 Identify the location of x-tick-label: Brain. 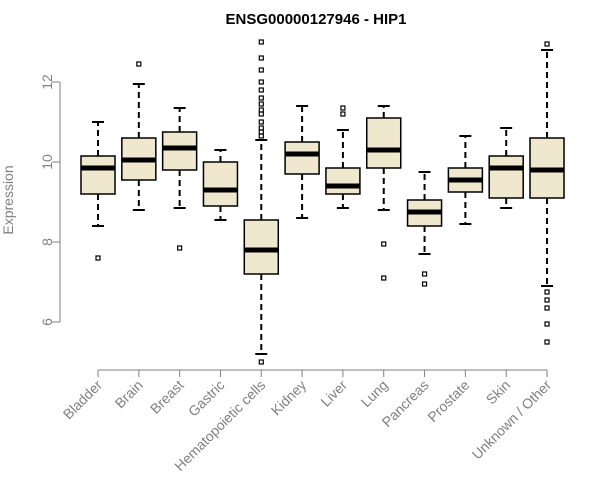
(129, 394).